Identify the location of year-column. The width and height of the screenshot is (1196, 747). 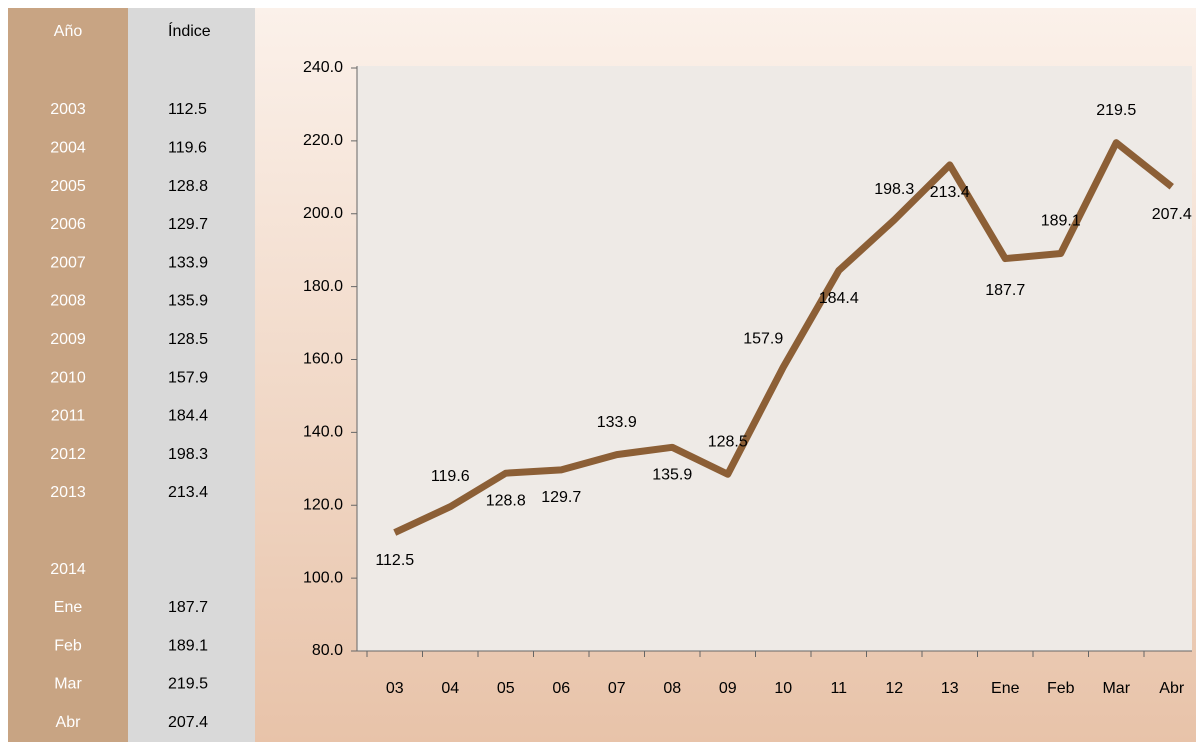
(68, 375).